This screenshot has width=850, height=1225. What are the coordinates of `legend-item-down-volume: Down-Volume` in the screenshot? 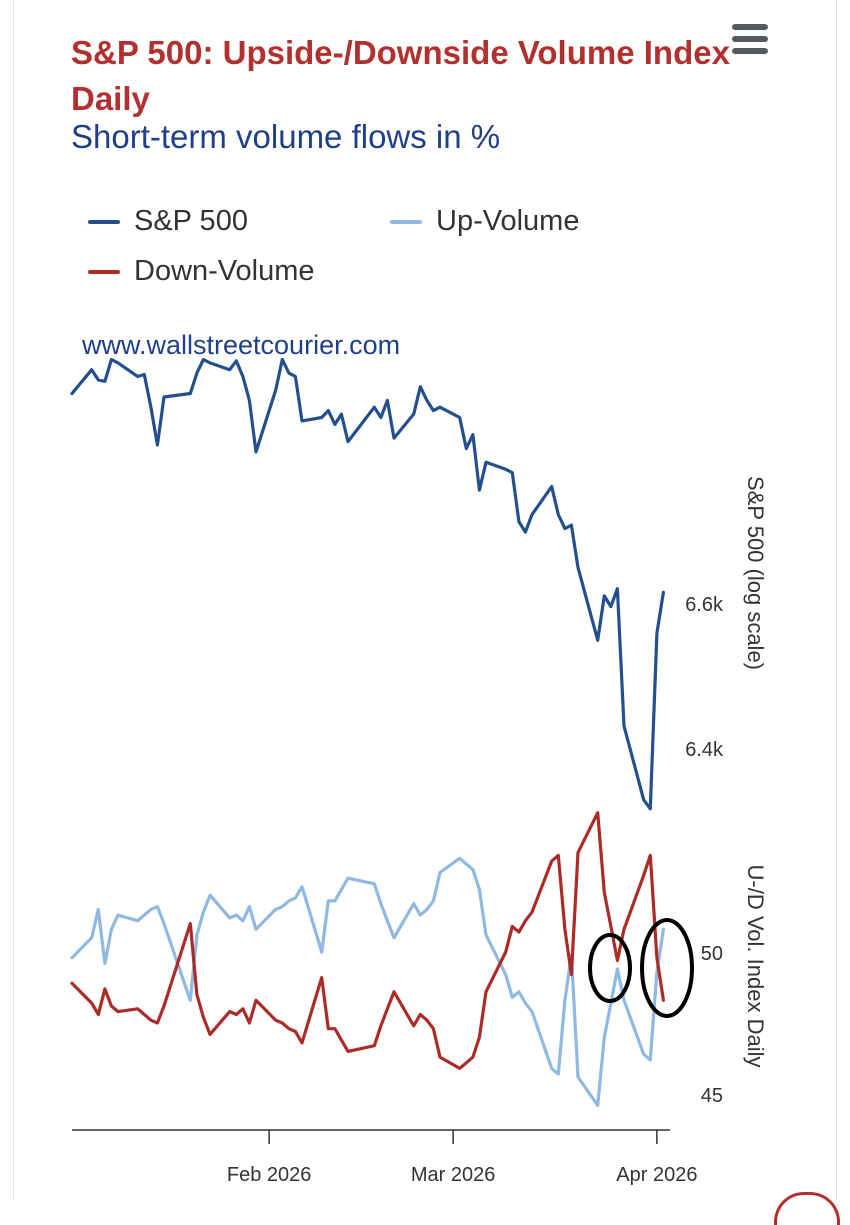 It's located at (201, 271).